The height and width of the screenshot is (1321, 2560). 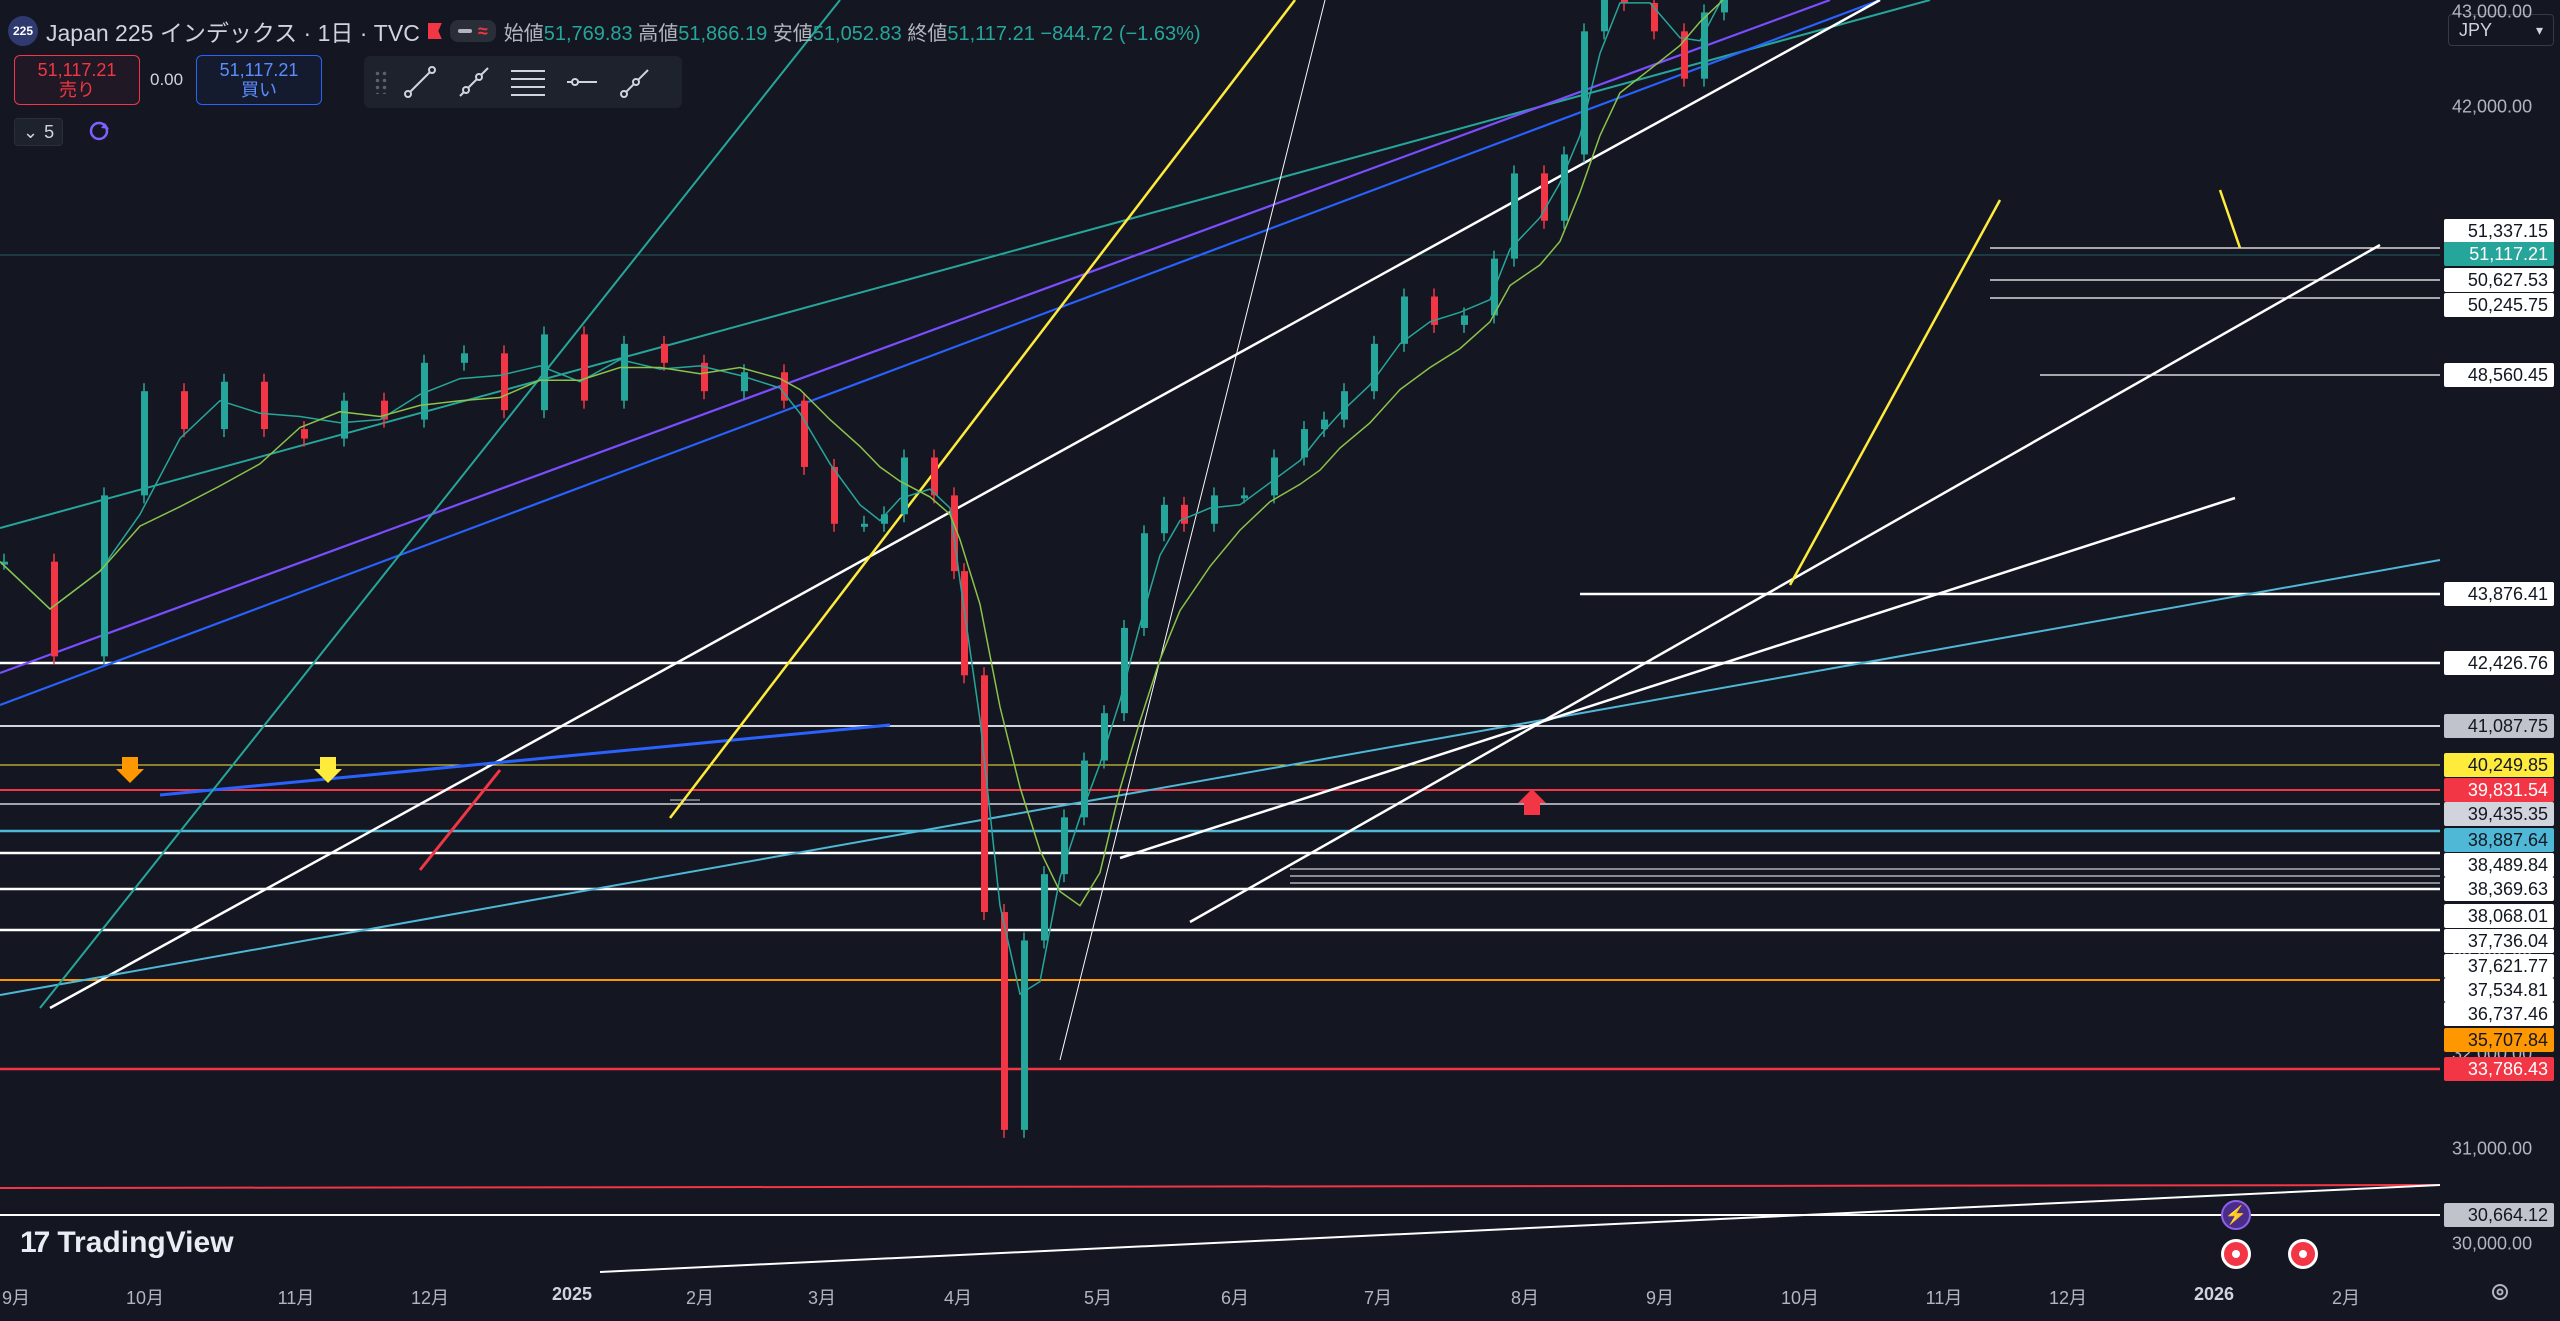 What do you see at coordinates (2499, 790) in the screenshot?
I see `price-label: 39,831.54` at bounding box center [2499, 790].